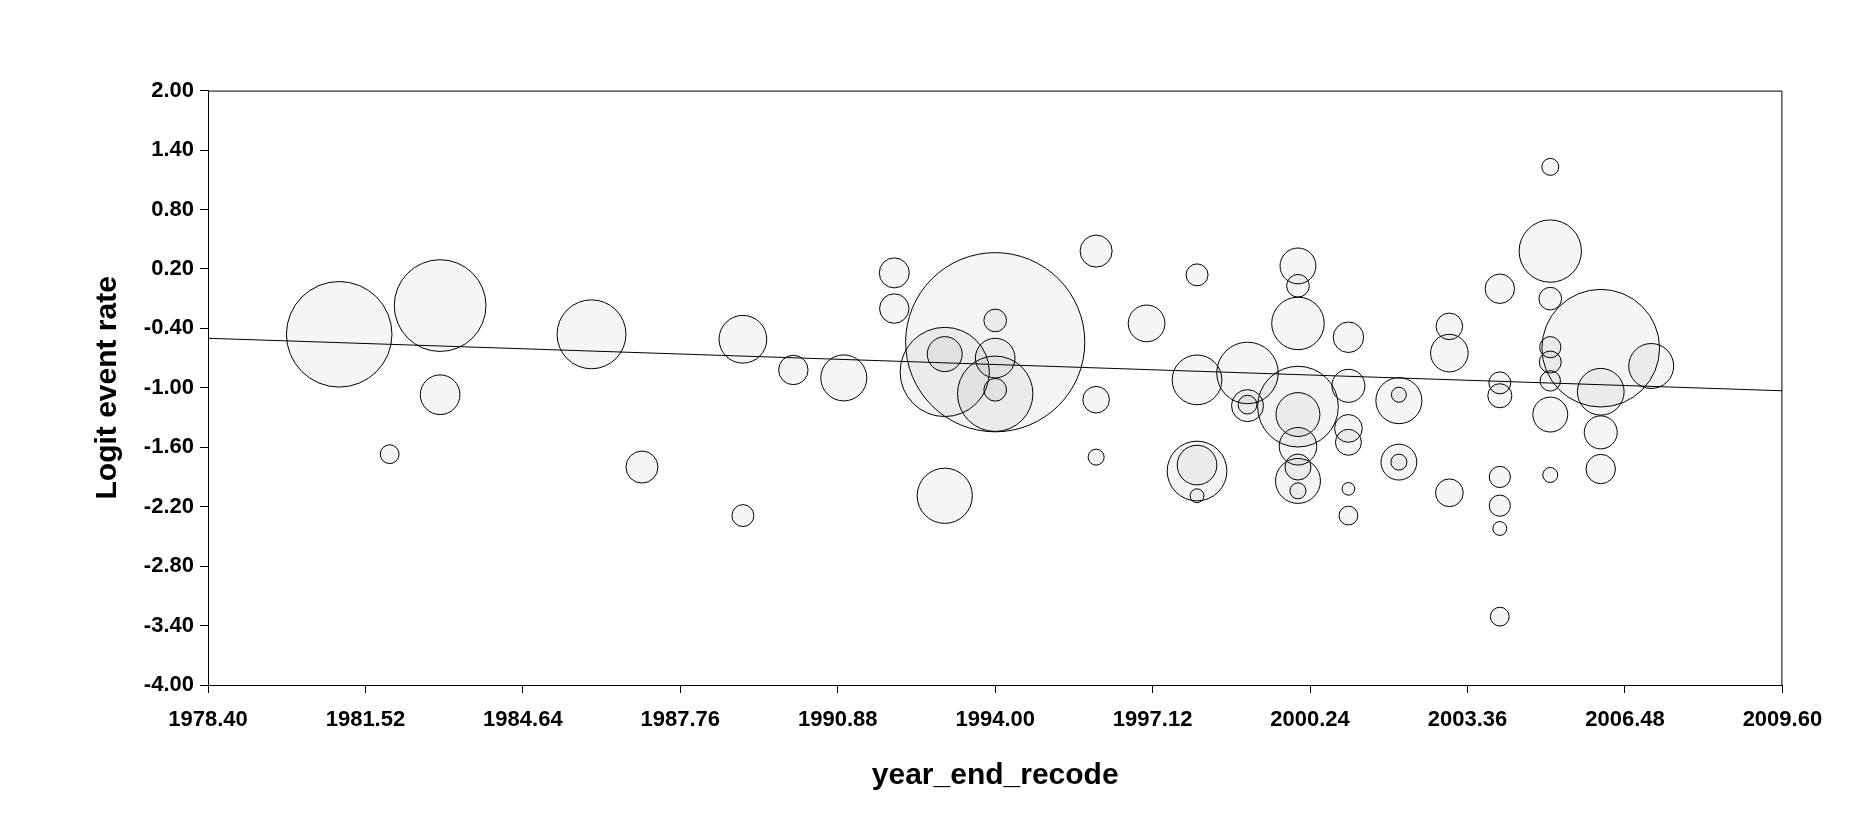  What do you see at coordinates (365, 719) in the screenshot?
I see `x-tick-label: 1981.52` at bounding box center [365, 719].